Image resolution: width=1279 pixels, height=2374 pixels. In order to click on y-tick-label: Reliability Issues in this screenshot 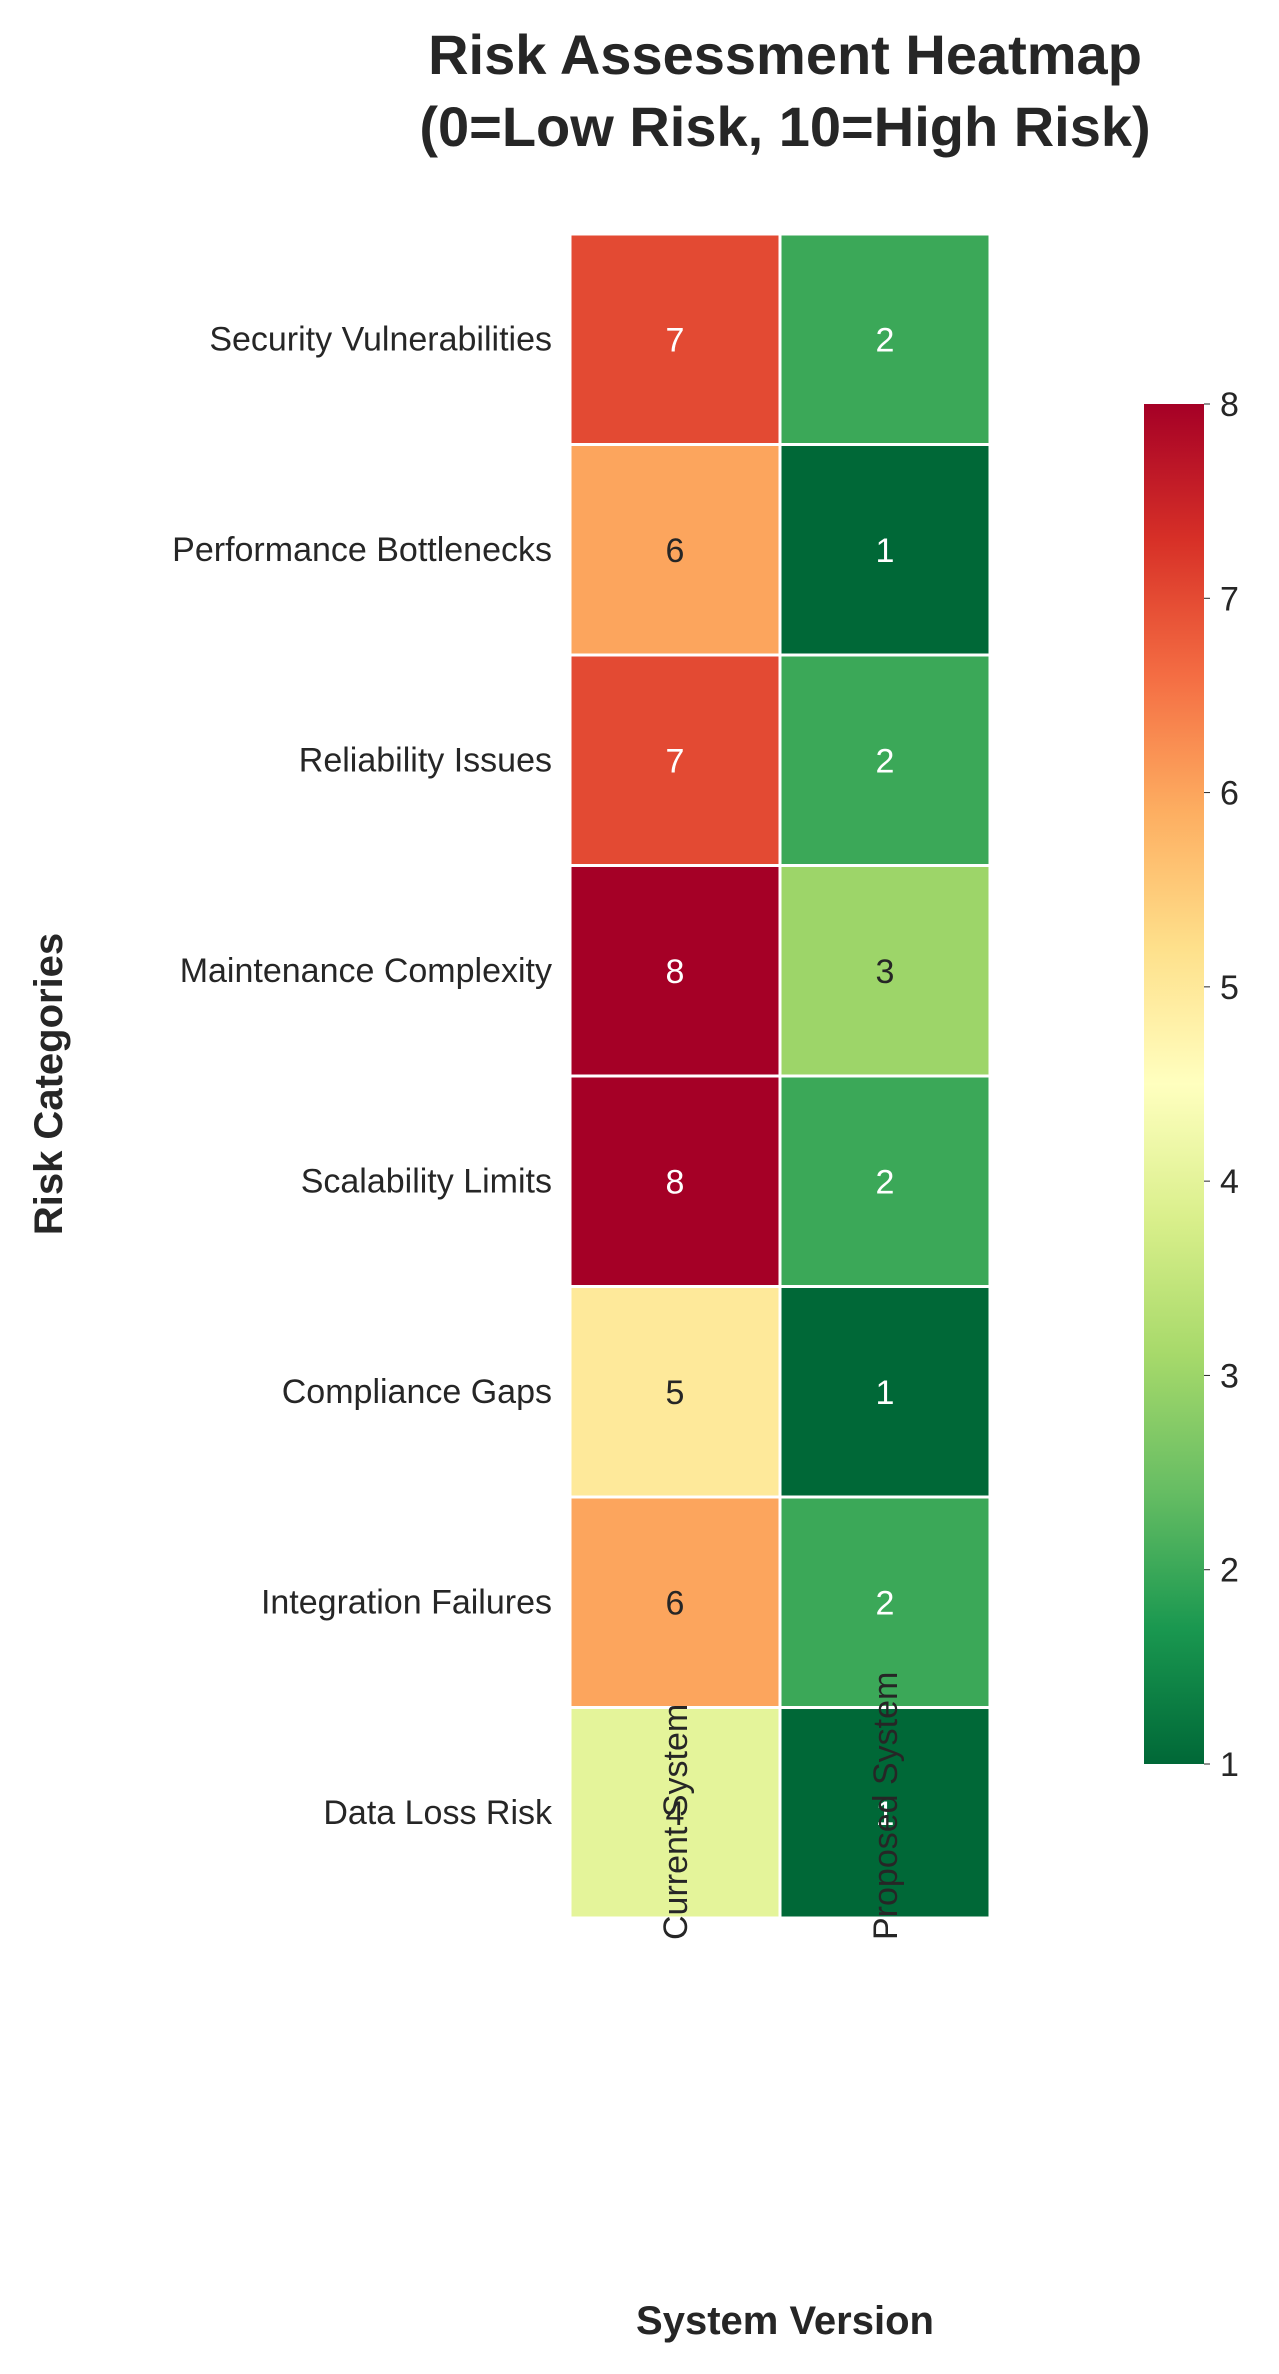, I will do `click(425, 760)`.